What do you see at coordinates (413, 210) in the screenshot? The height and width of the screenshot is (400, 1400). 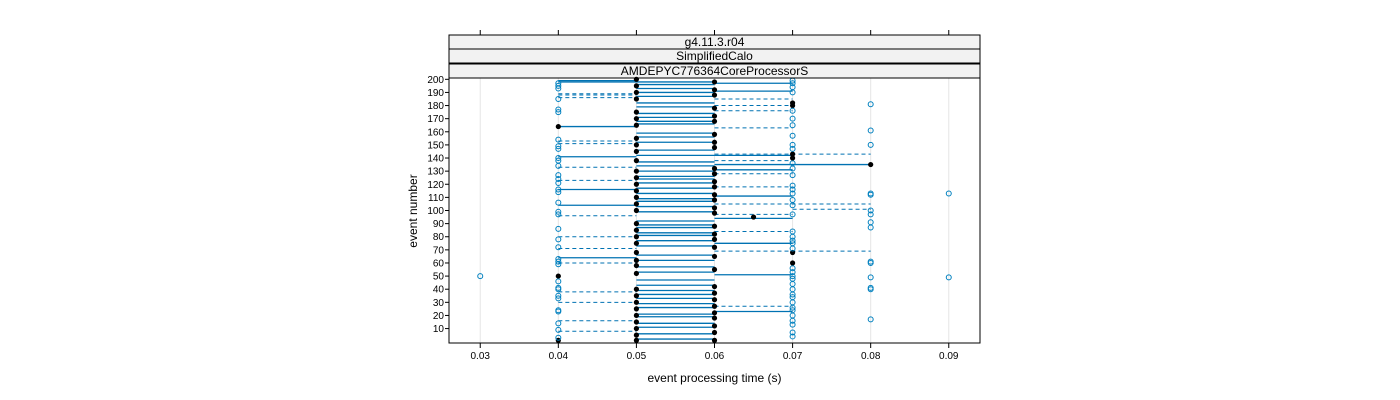 I see `y-axis-title: event number` at bounding box center [413, 210].